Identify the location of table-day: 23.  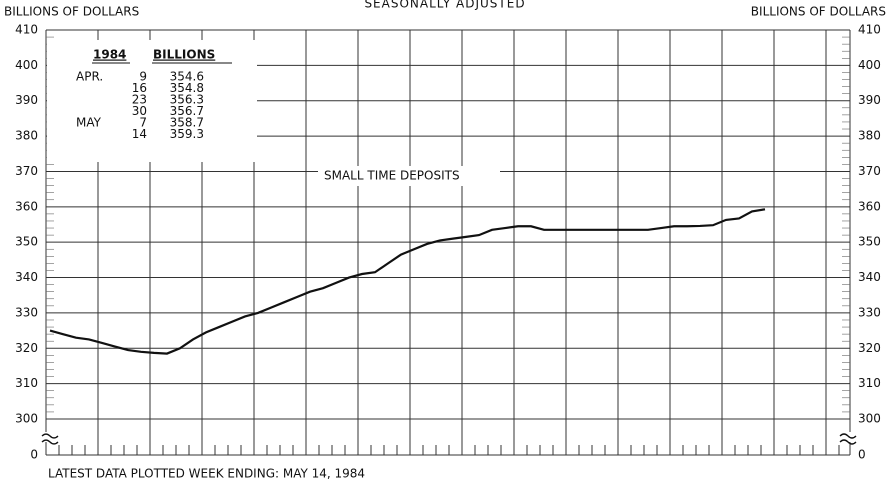
(139, 100).